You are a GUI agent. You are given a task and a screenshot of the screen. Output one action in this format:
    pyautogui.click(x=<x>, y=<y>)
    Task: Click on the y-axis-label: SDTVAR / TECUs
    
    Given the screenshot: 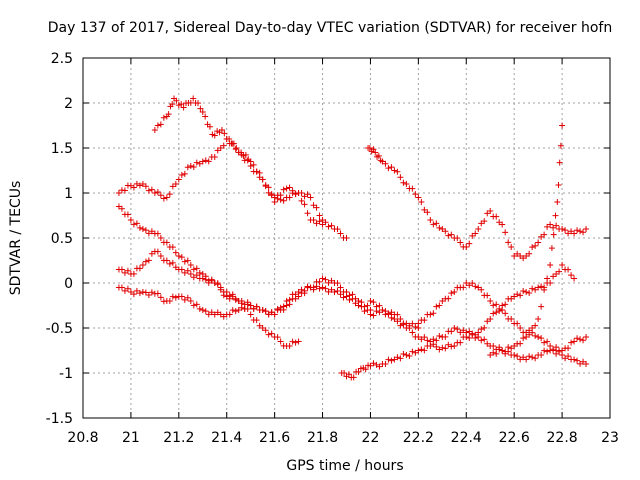 What is the action you would take?
    pyautogui.click(x=16, y=238)
    